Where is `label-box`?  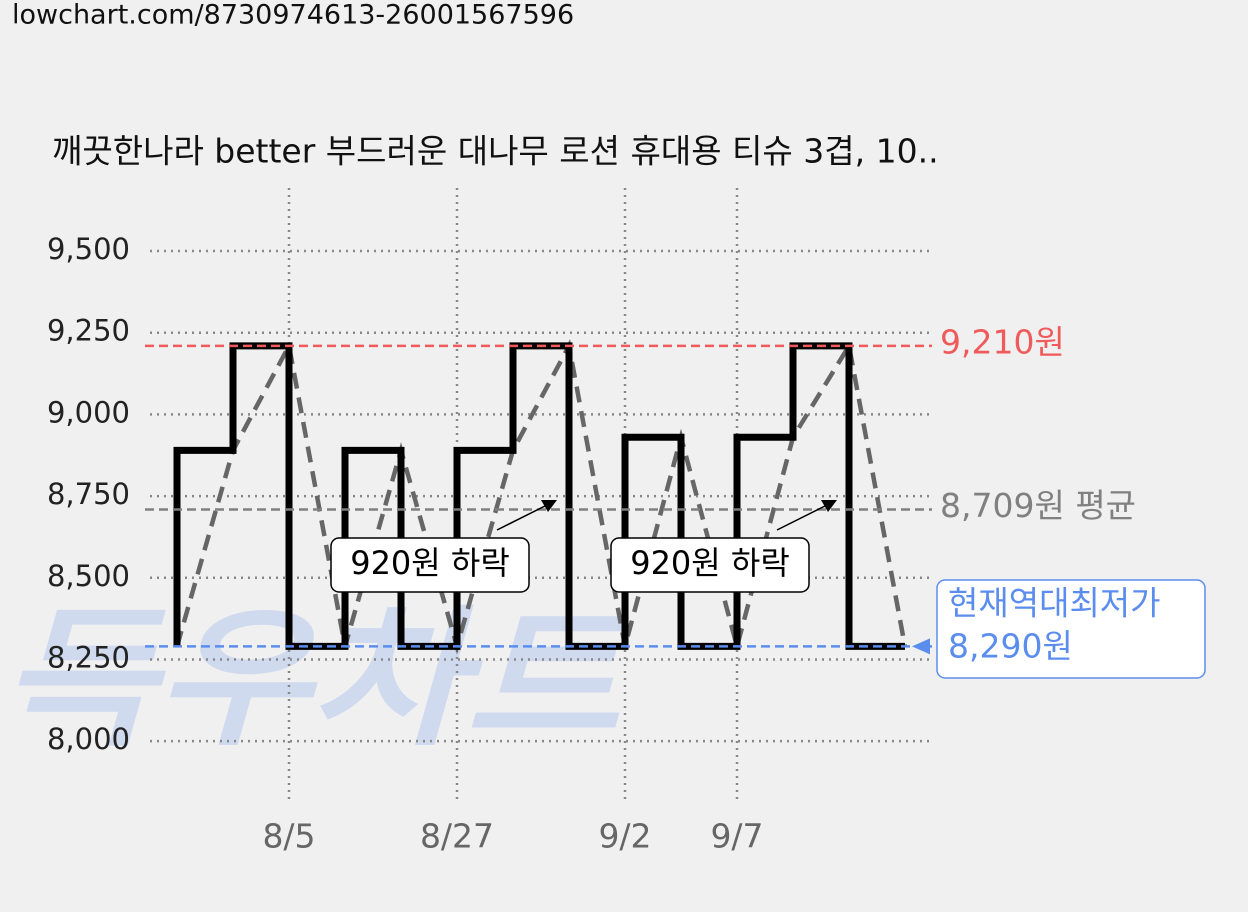 label-box is located at coordinates (1071, 629).